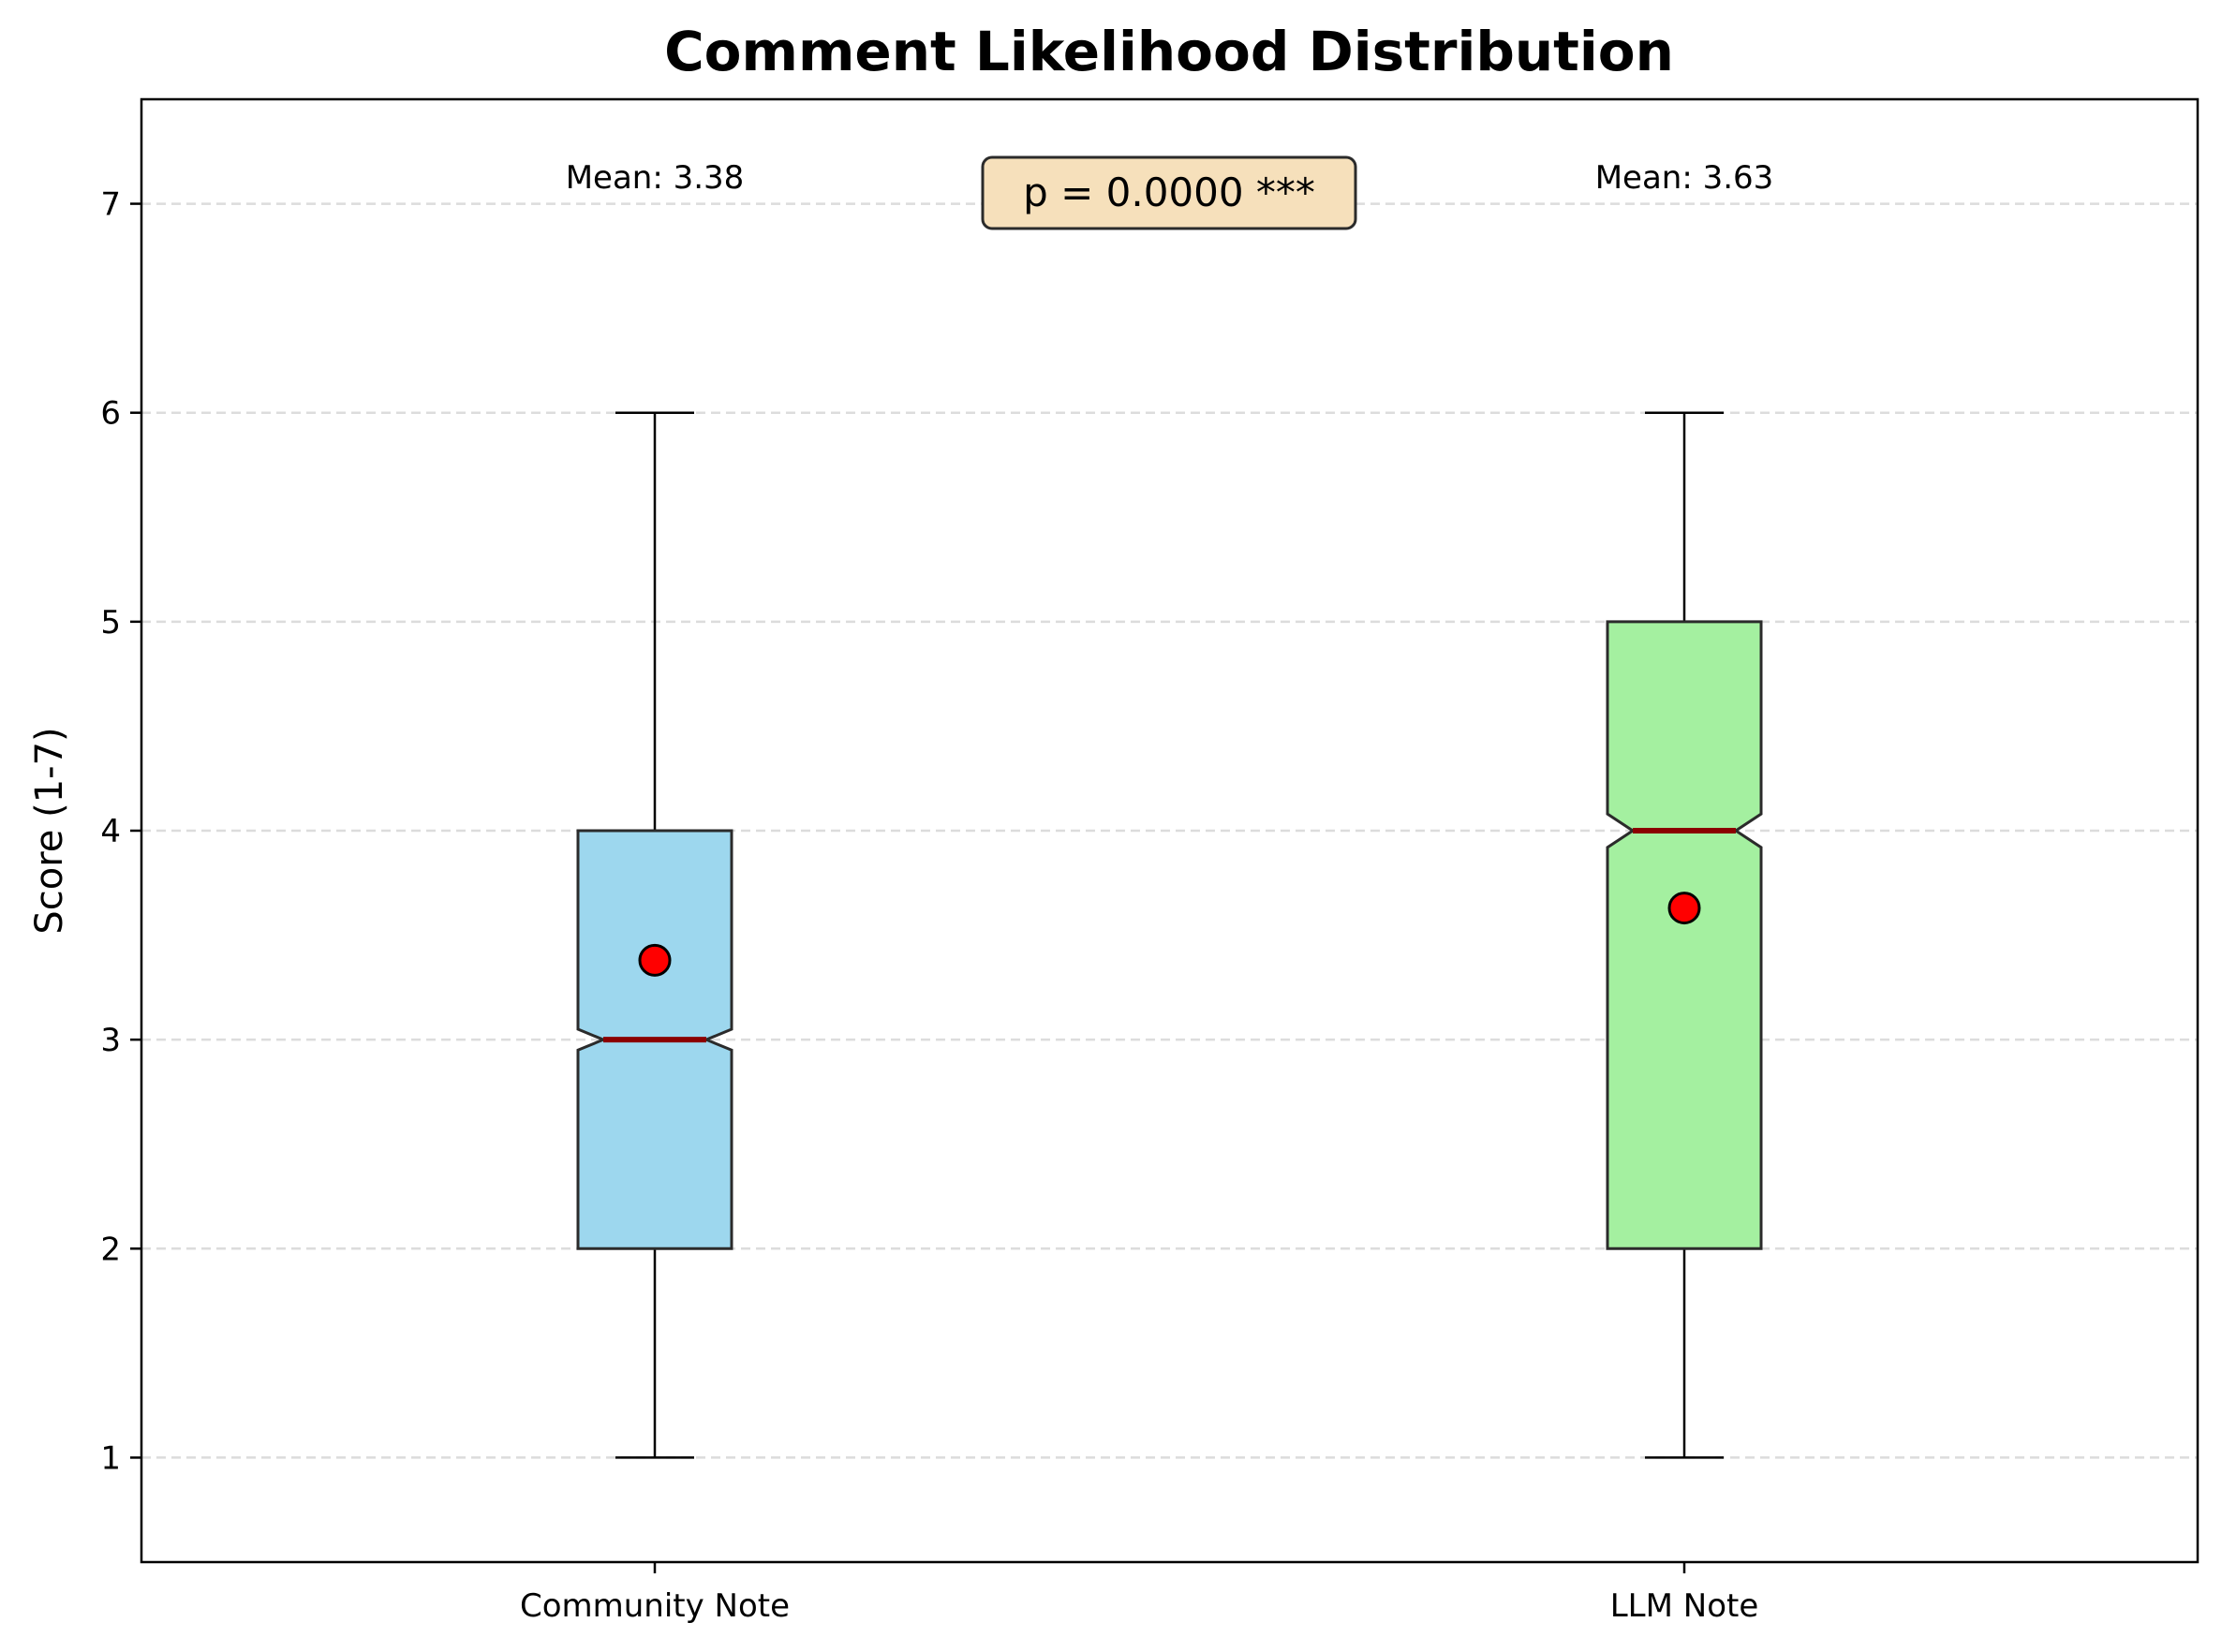  I want to click on box-plot-1: Mean: 3.38, so click(655, 809).